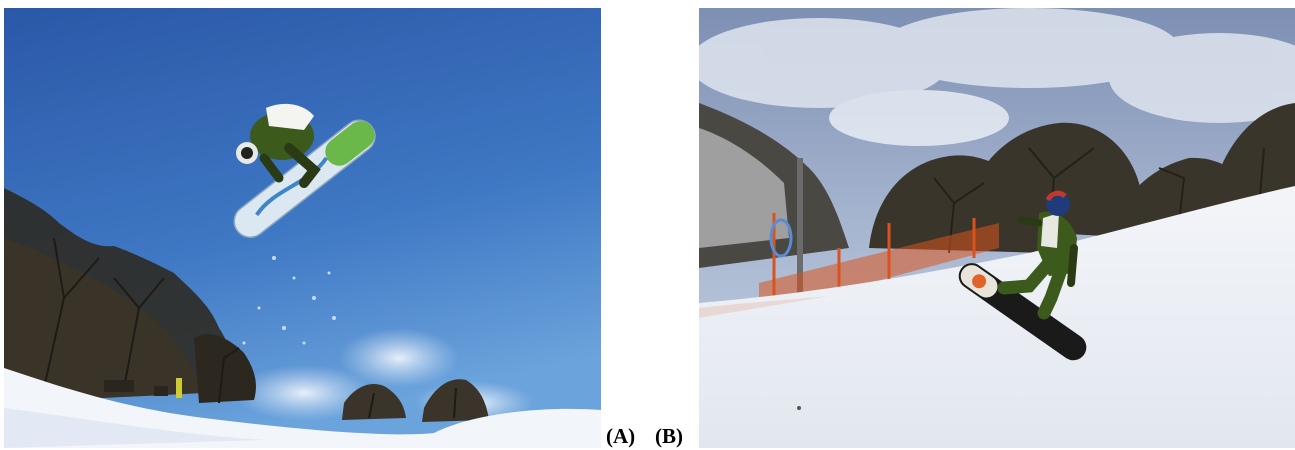 The image size is (1295, 450). What do you see at coordinates (289, 300) in the screenshot?
I see `snow-spray` at bounding box center [289, 300].